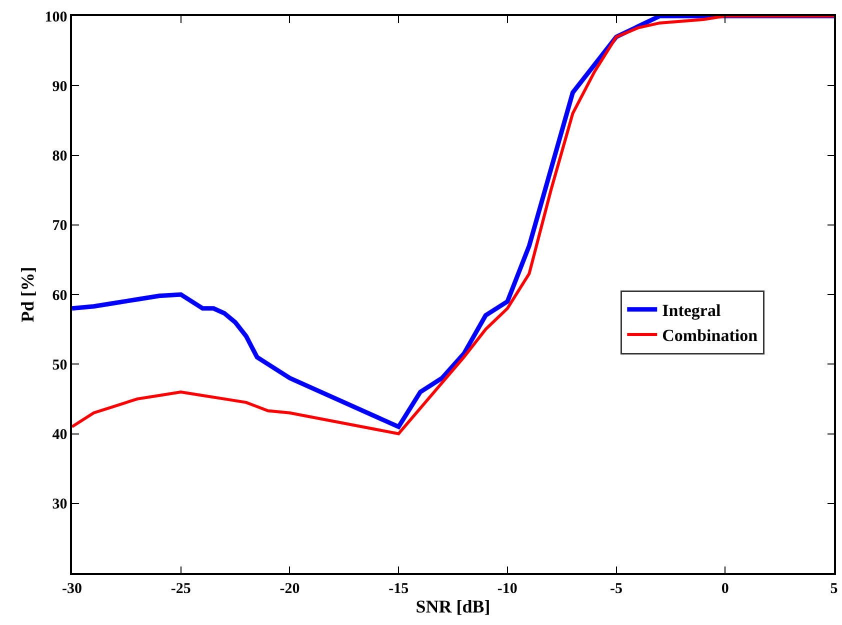  What do you see at coordinates (453, 606) in the screenshot?
I see `x-axis-title: SNR [dB]` at bounding box center [453, 606].